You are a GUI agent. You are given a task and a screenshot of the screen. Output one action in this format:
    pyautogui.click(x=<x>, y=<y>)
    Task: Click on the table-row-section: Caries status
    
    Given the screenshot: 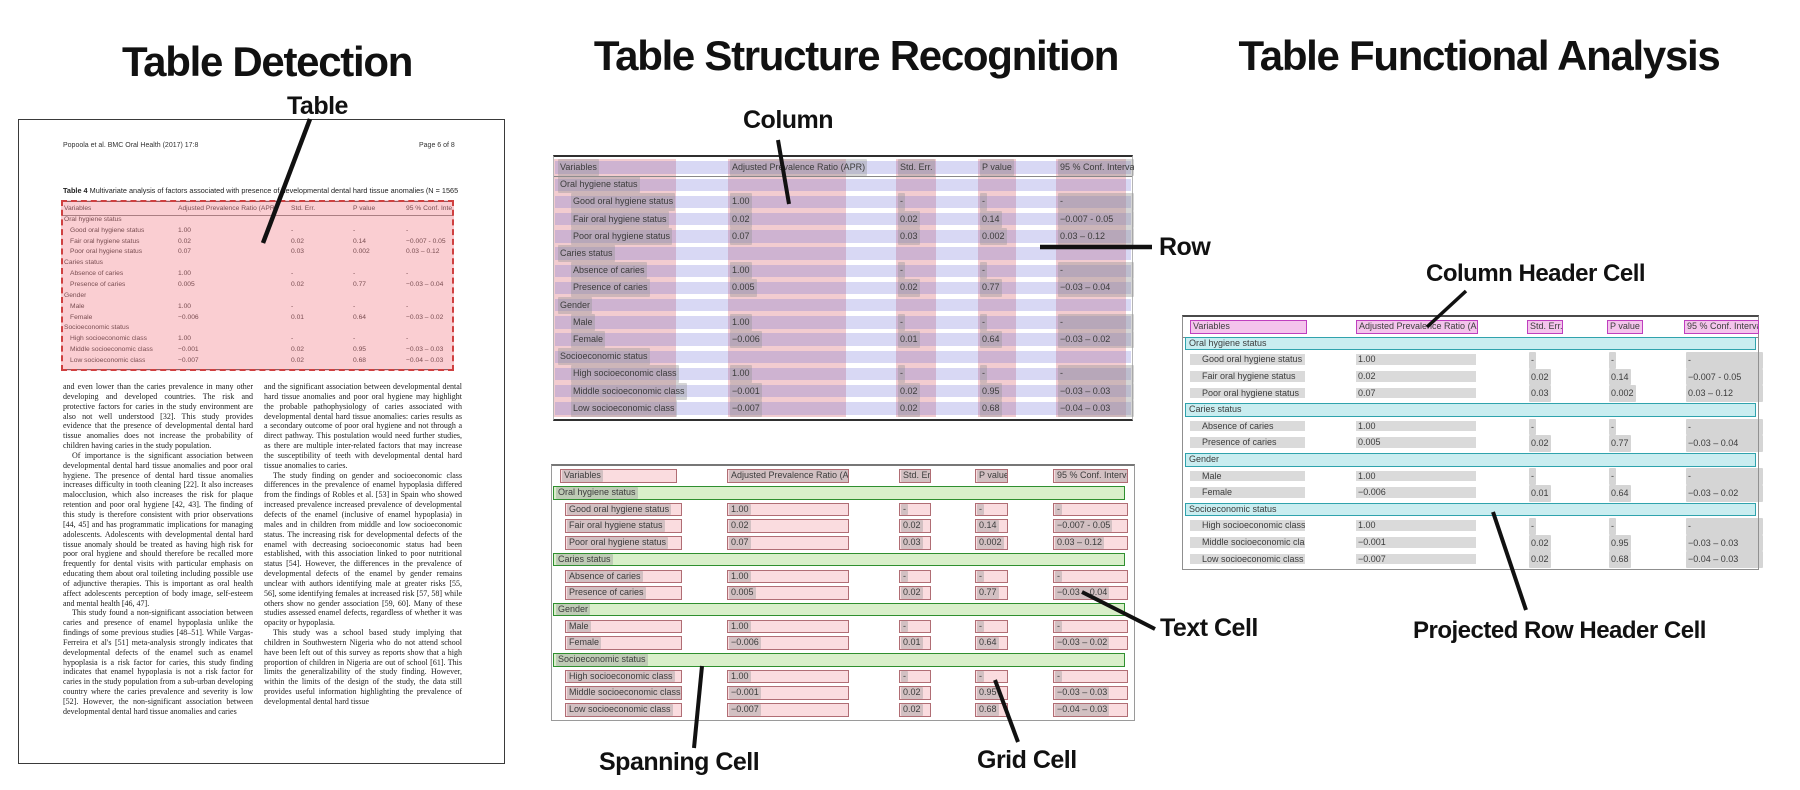 What is the action you would take?
    pyautogui.click(x=257, y=263)
    